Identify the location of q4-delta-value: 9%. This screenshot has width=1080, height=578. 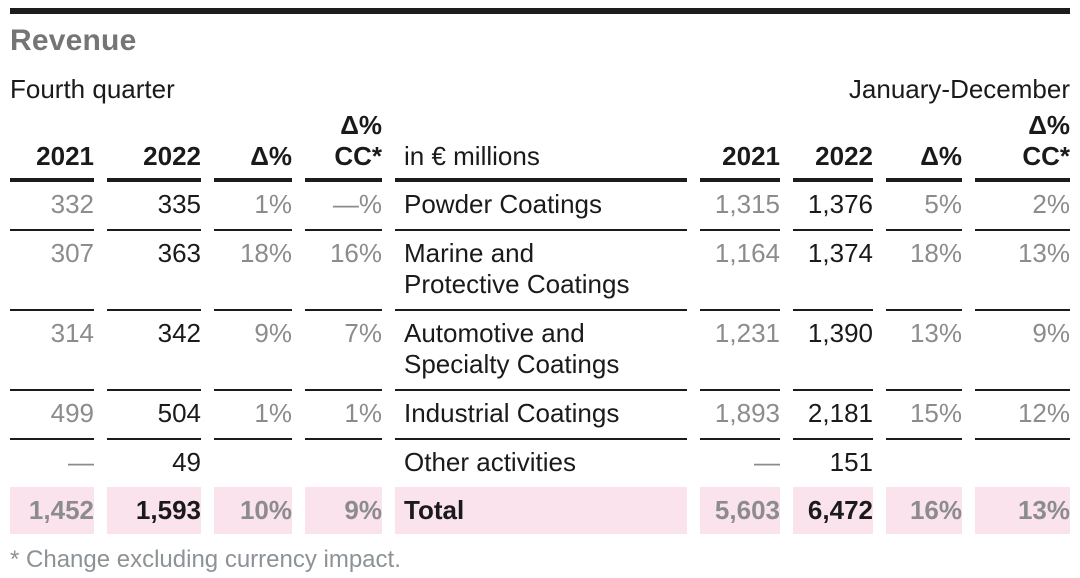
(253, 351).